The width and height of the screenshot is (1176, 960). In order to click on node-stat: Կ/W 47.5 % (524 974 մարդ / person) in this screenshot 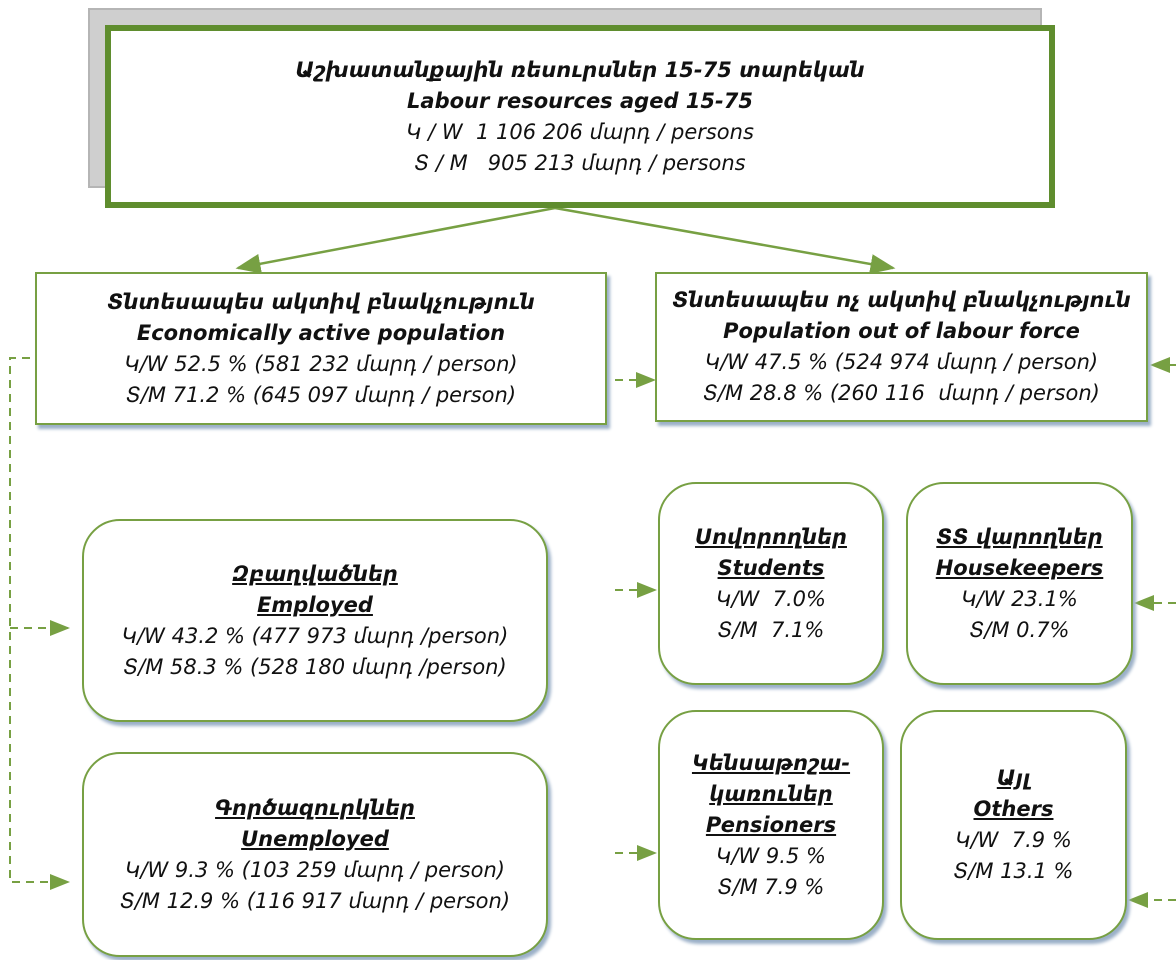, I will do `click(901, 362)`.